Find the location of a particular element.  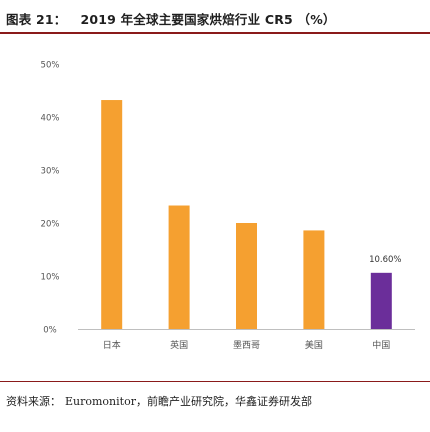

figure-source: 资料来源： Euromonitor，前瞻产业研究院，华鑫证券研发部 is located at coordinates (159, 401).